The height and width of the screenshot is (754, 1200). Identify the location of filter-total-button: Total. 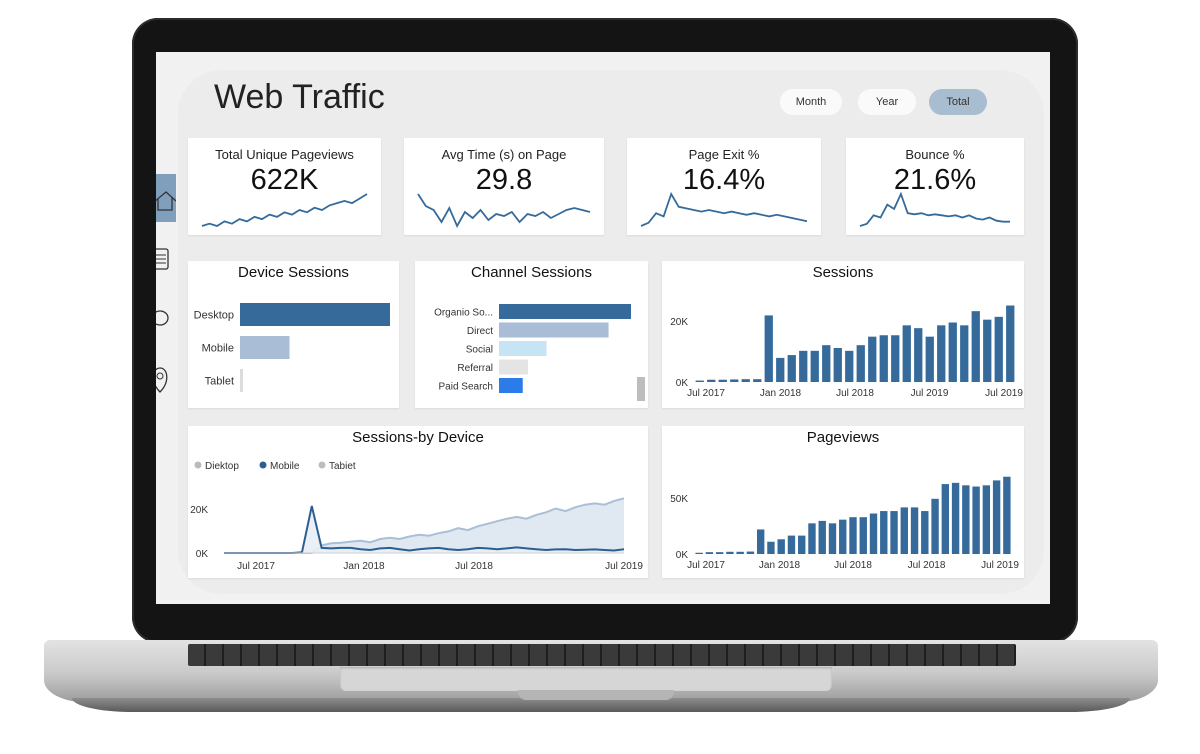
(958, 102).